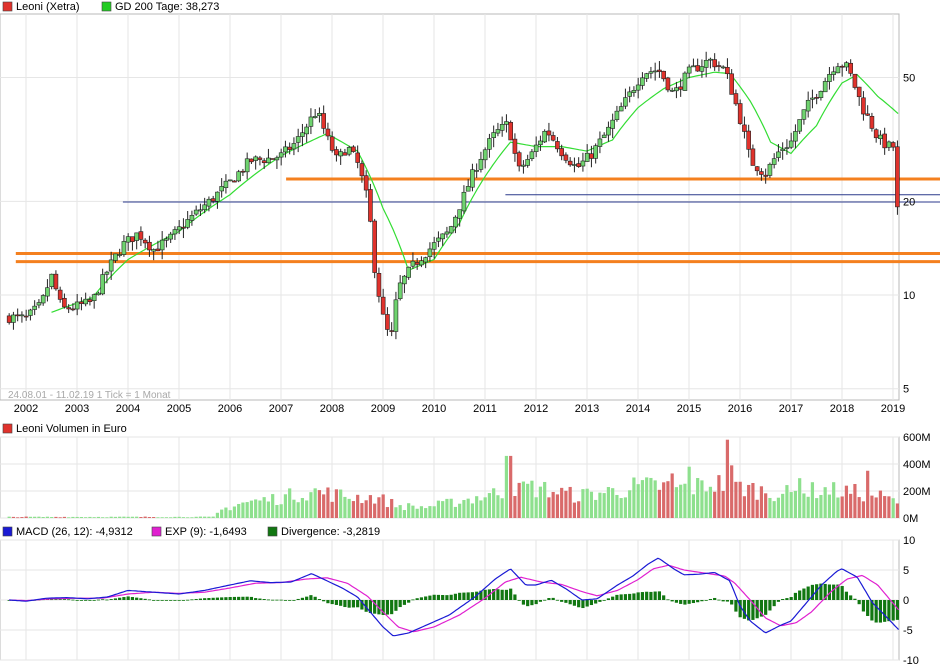 The height and width of the screenshot is (670, 940). What do you see at coordinates (917, 492) in the screenshot?
I see `y-tick-label: 200M` at bounding box center [917, 492].